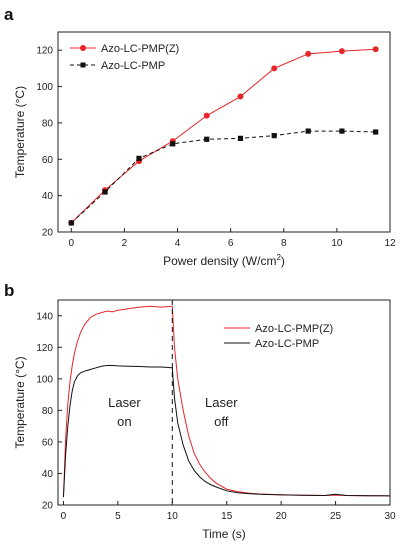 The image size is (404, 550). What do you see at coordinates (336, 516) in the screenshot?
I see `x-tick-label: 25` at bounding box center [336, 516].